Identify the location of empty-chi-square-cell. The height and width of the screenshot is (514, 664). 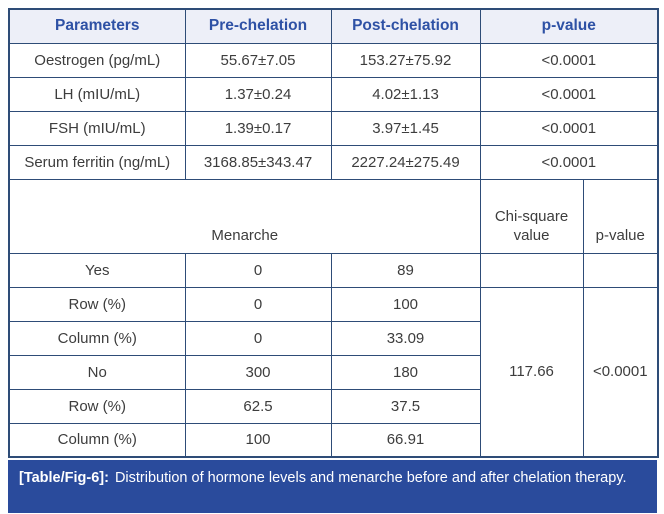
(531, 270).